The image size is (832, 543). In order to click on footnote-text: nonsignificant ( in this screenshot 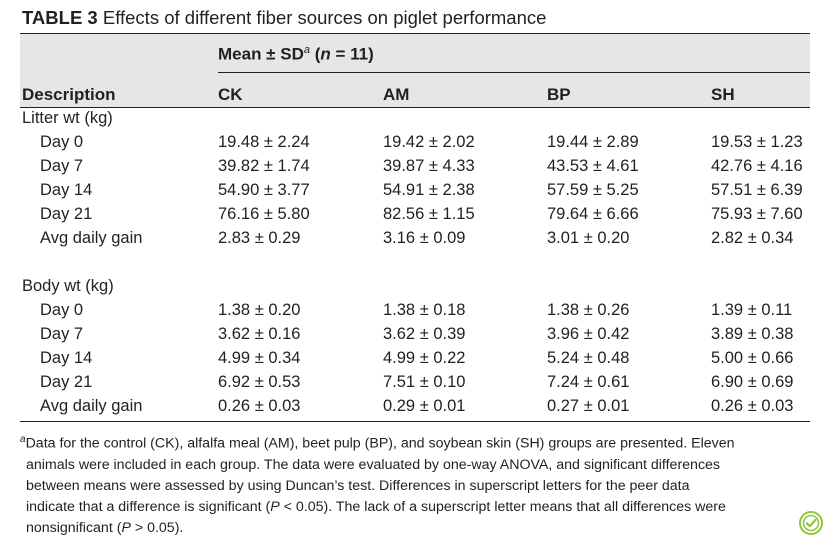, I will do `click(74, 527)`.